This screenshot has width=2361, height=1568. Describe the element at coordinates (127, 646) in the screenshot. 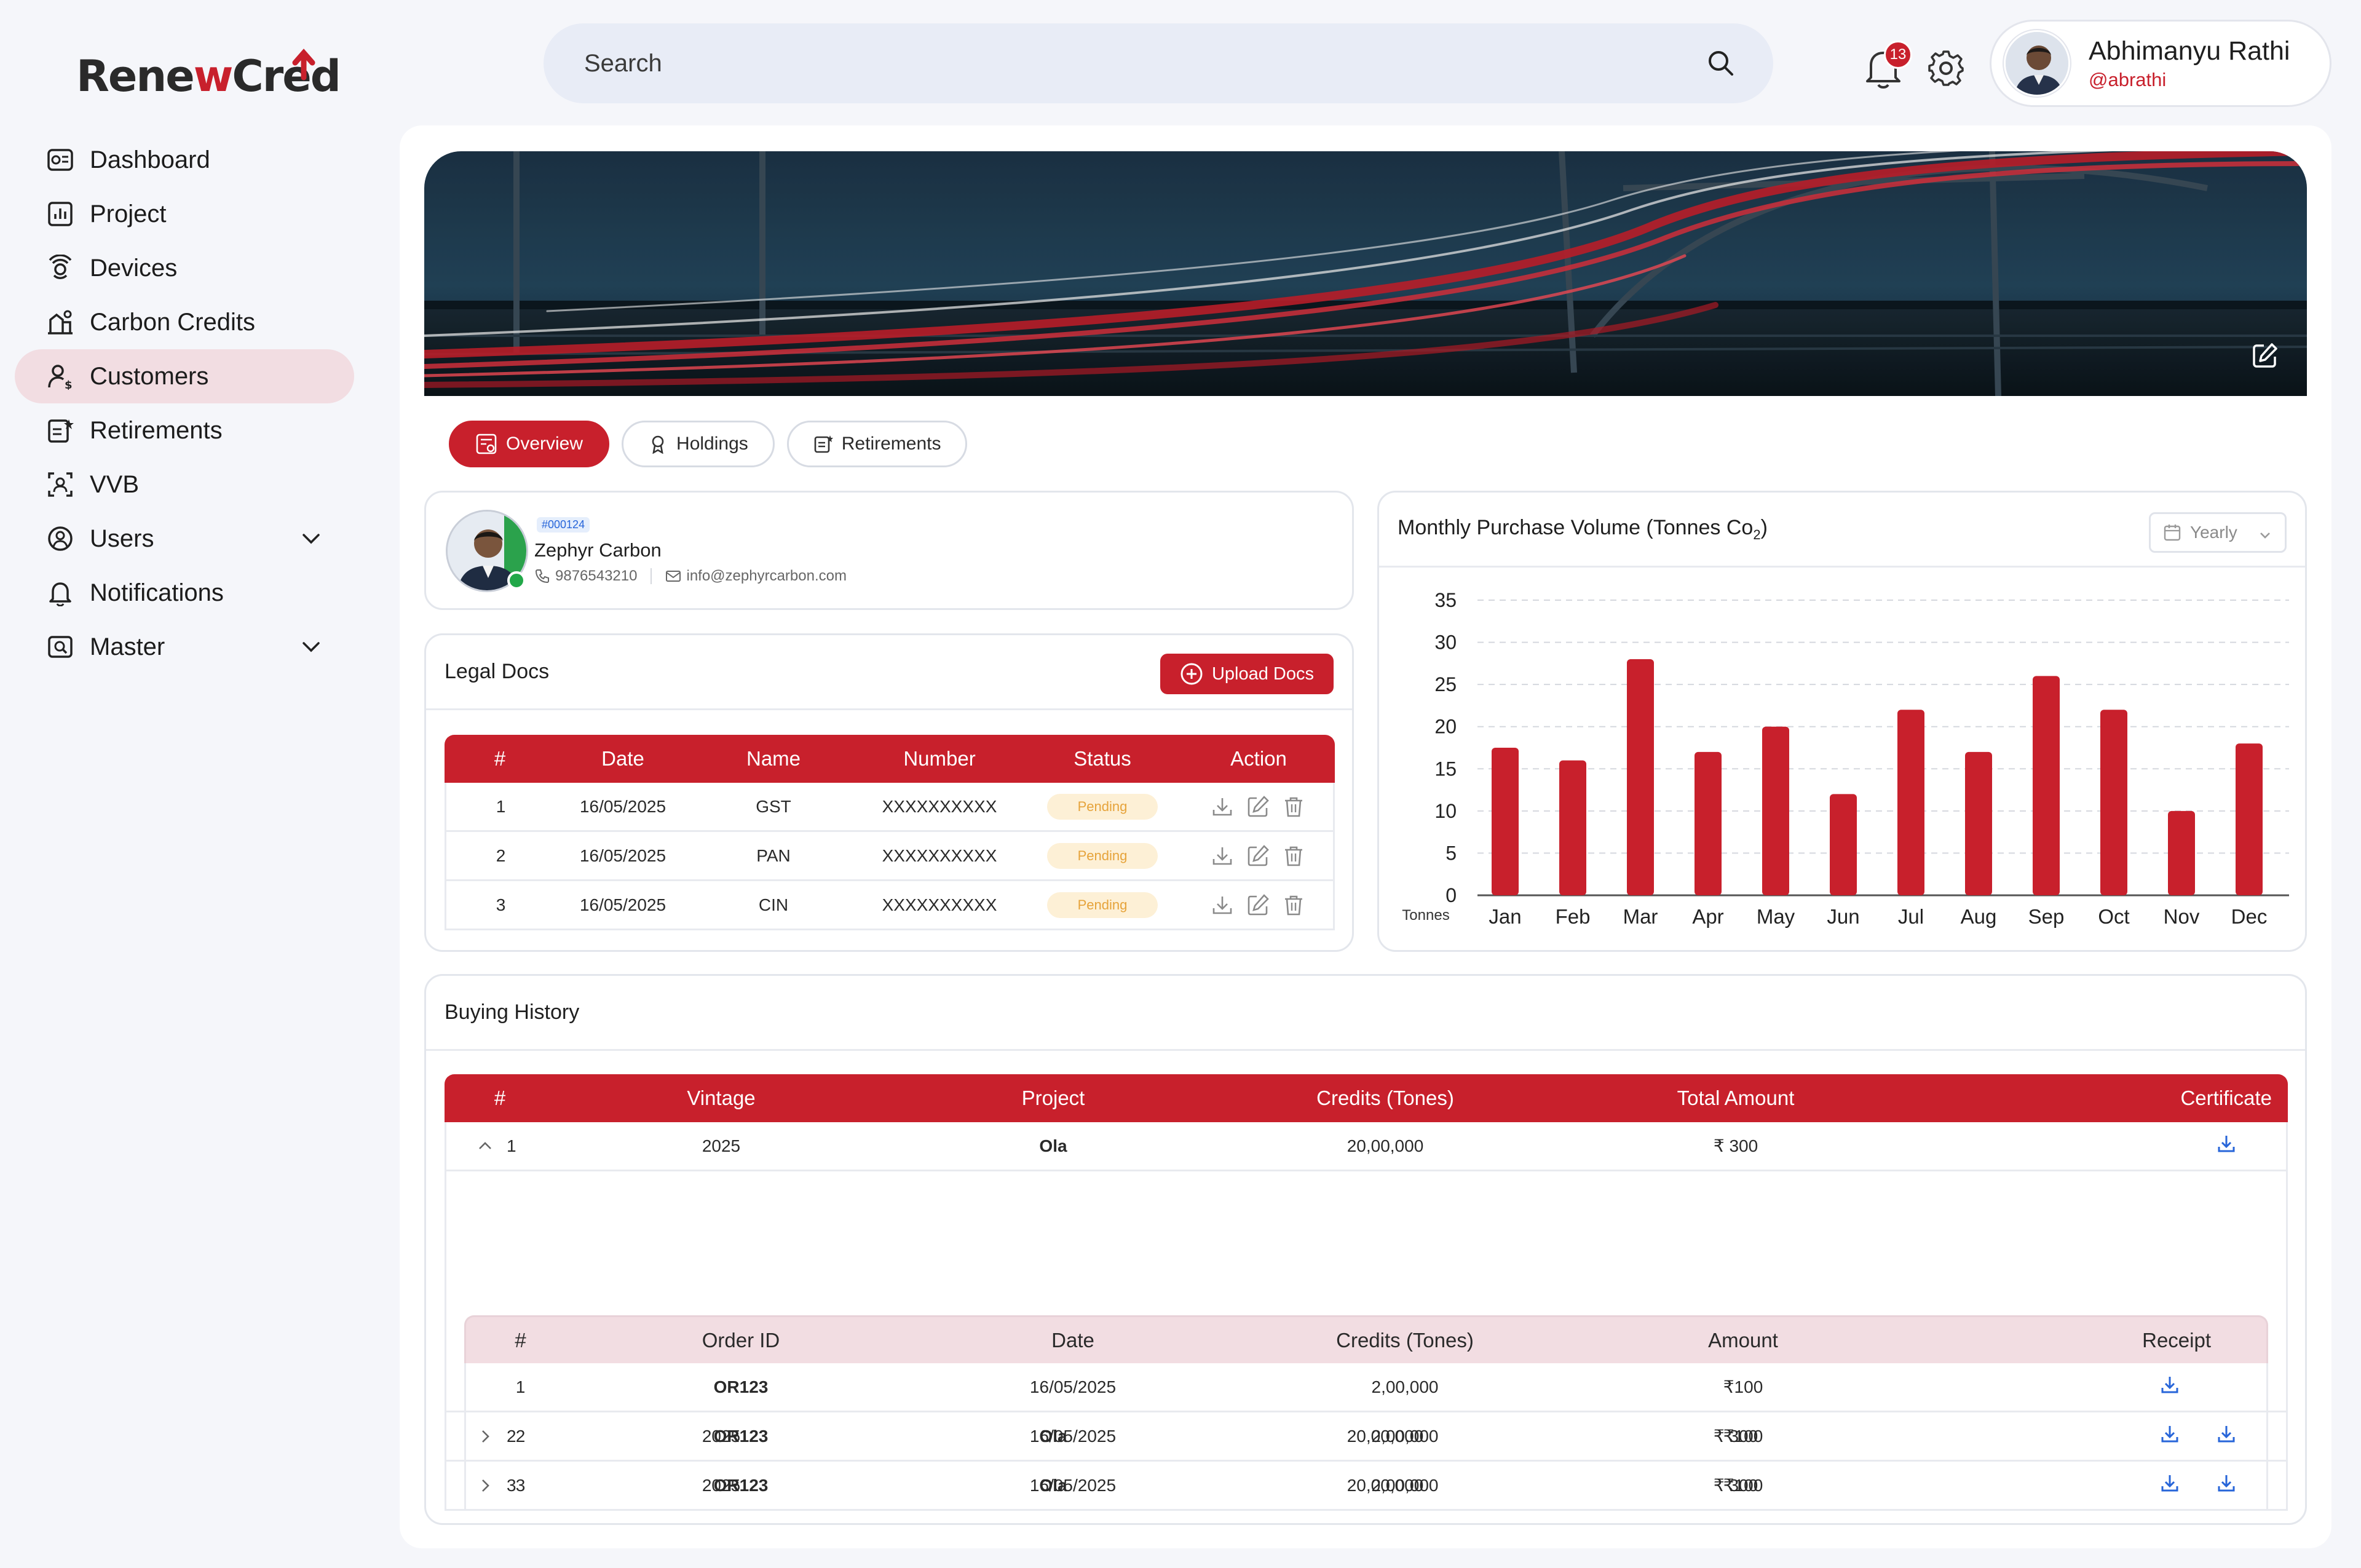

I see `sidebar-item-label: Master` at that location.